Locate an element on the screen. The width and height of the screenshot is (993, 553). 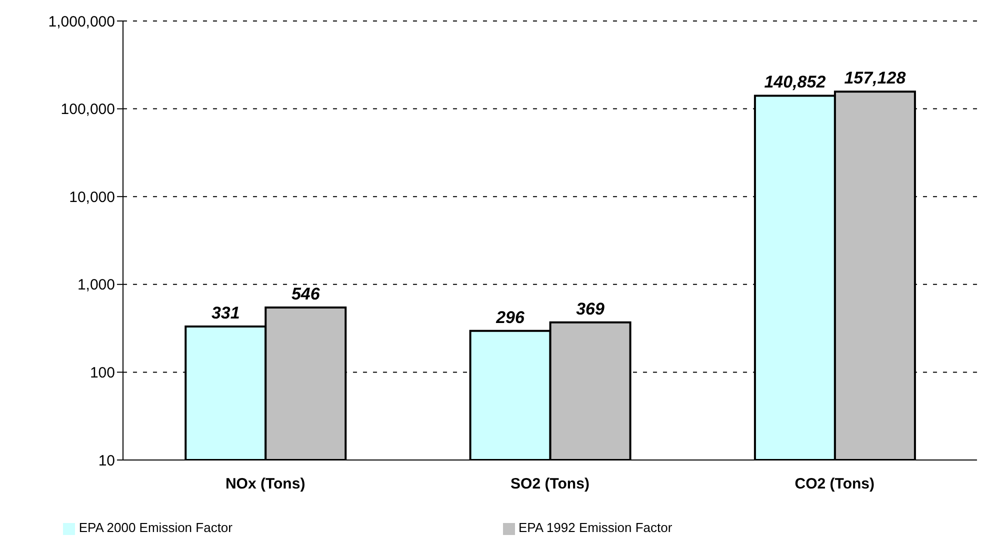
y-tick-label: 1,000,000 is located at coordinates (81, 21).